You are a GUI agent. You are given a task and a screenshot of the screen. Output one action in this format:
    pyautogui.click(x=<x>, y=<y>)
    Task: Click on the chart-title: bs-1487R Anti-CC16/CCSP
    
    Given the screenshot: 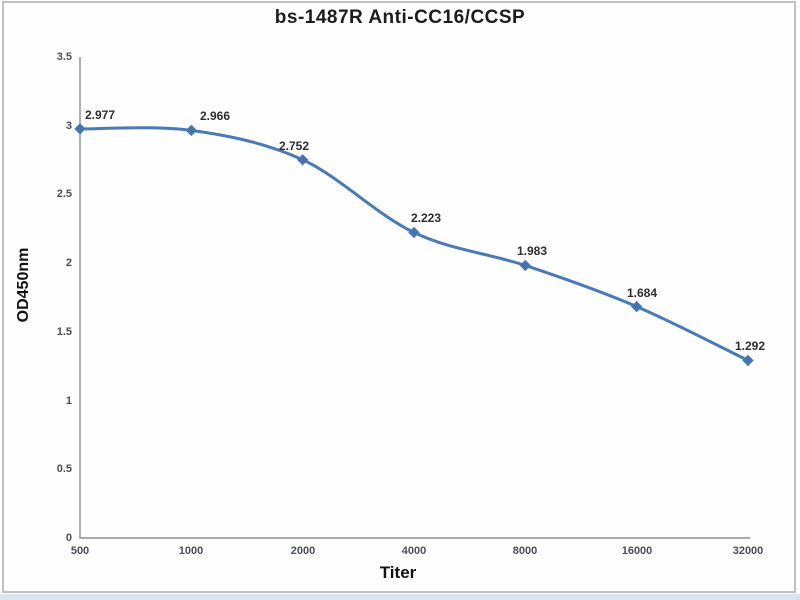 What is the action you would take?
    pyautogui.click(x=400, y=17)
    